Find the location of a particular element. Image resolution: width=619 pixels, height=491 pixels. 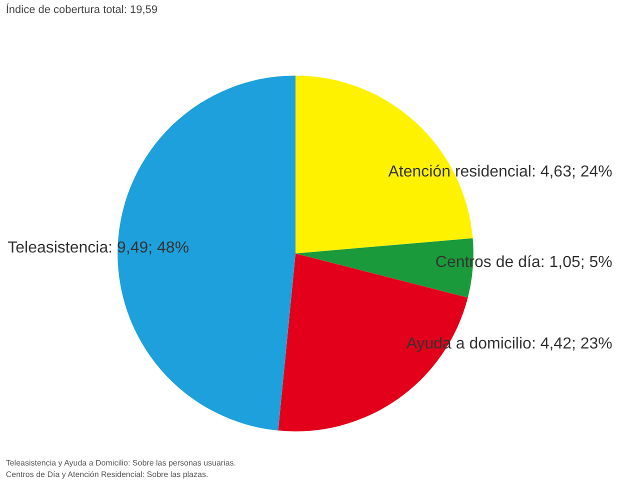

text: Teleasistencia y Ayuda a Domicilio: Sobre las personas usuarias. is located at coordinates (121, 463).